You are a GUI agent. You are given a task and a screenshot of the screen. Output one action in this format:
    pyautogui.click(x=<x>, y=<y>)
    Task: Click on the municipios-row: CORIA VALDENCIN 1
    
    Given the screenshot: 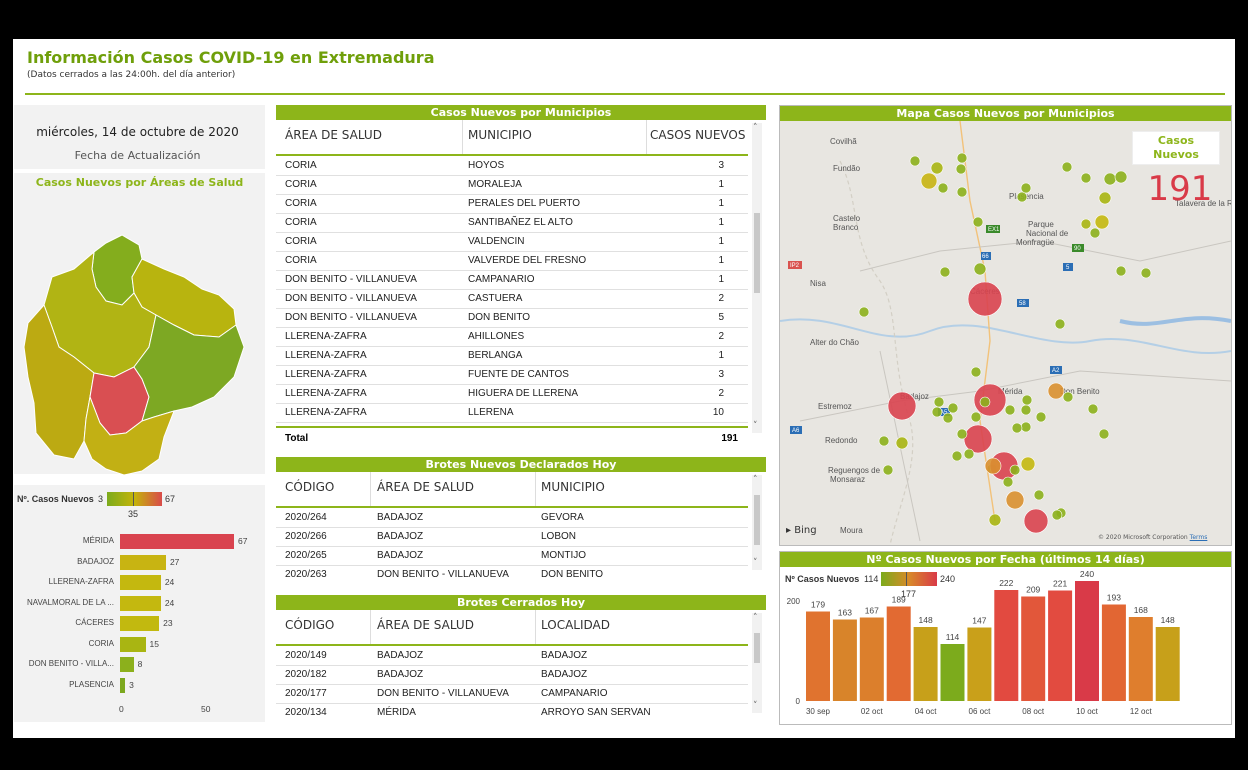 What is the action you would take?
    pyautogui.click(x=512, y=242)
    